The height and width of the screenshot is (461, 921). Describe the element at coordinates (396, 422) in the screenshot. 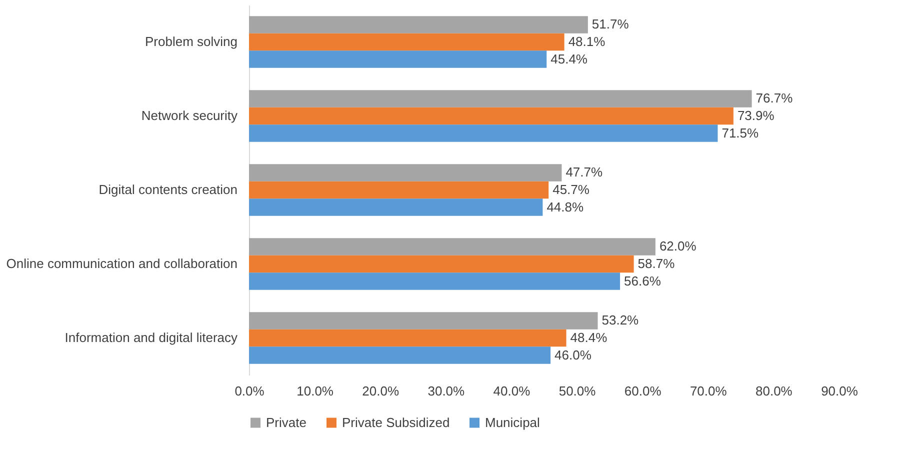

I see `legend-label: Private Subsidized` at that location.